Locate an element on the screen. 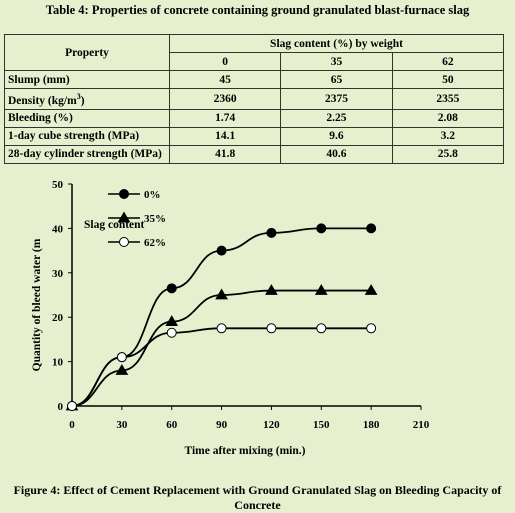 The height and width of the screenshot is (513, 515). y-tick-label: 10 is located at coordinates (58, 363).